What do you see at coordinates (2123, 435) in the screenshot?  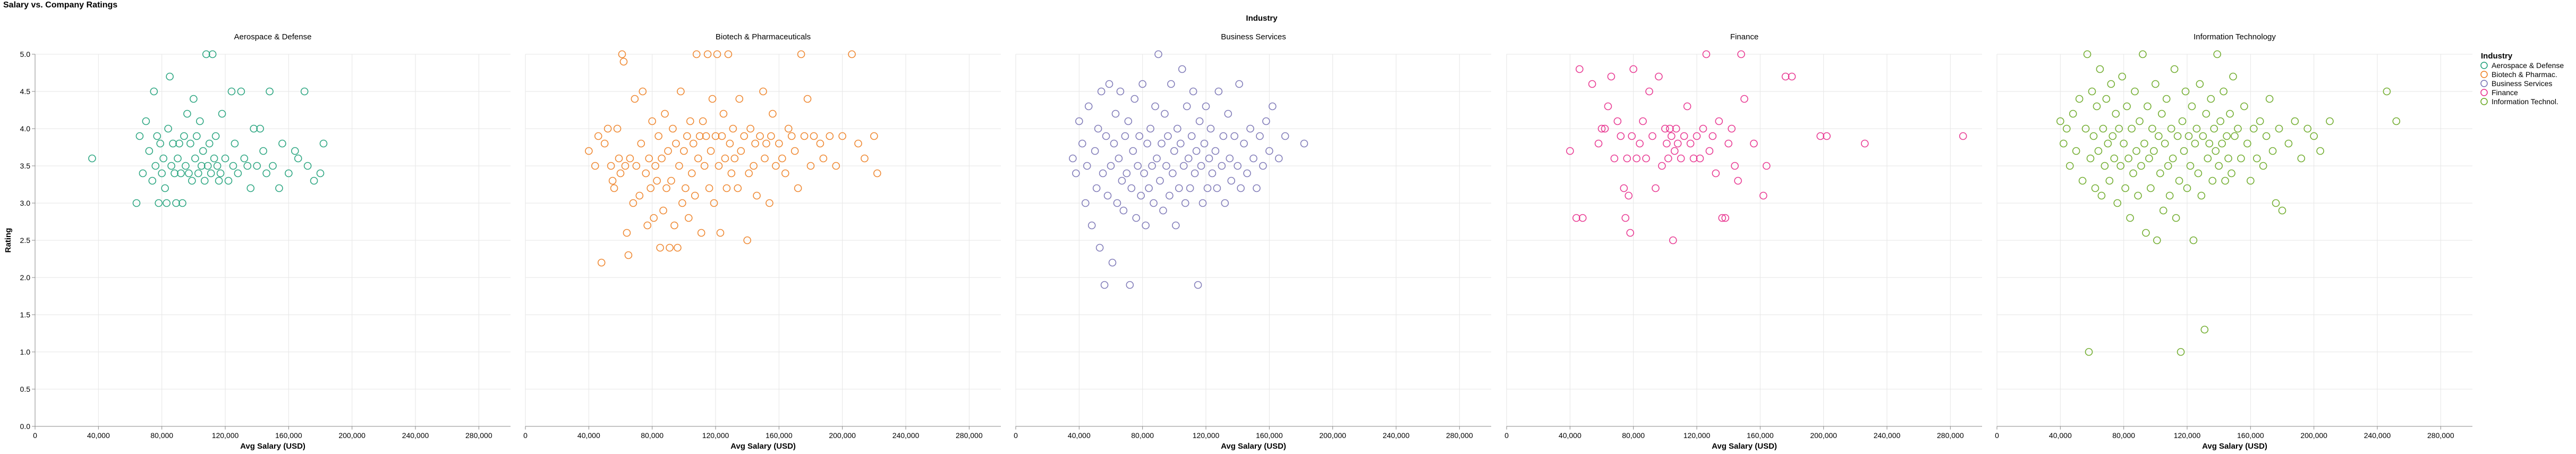 I see `x-tick-label: 80,000` at bounding box center [2123, 435].